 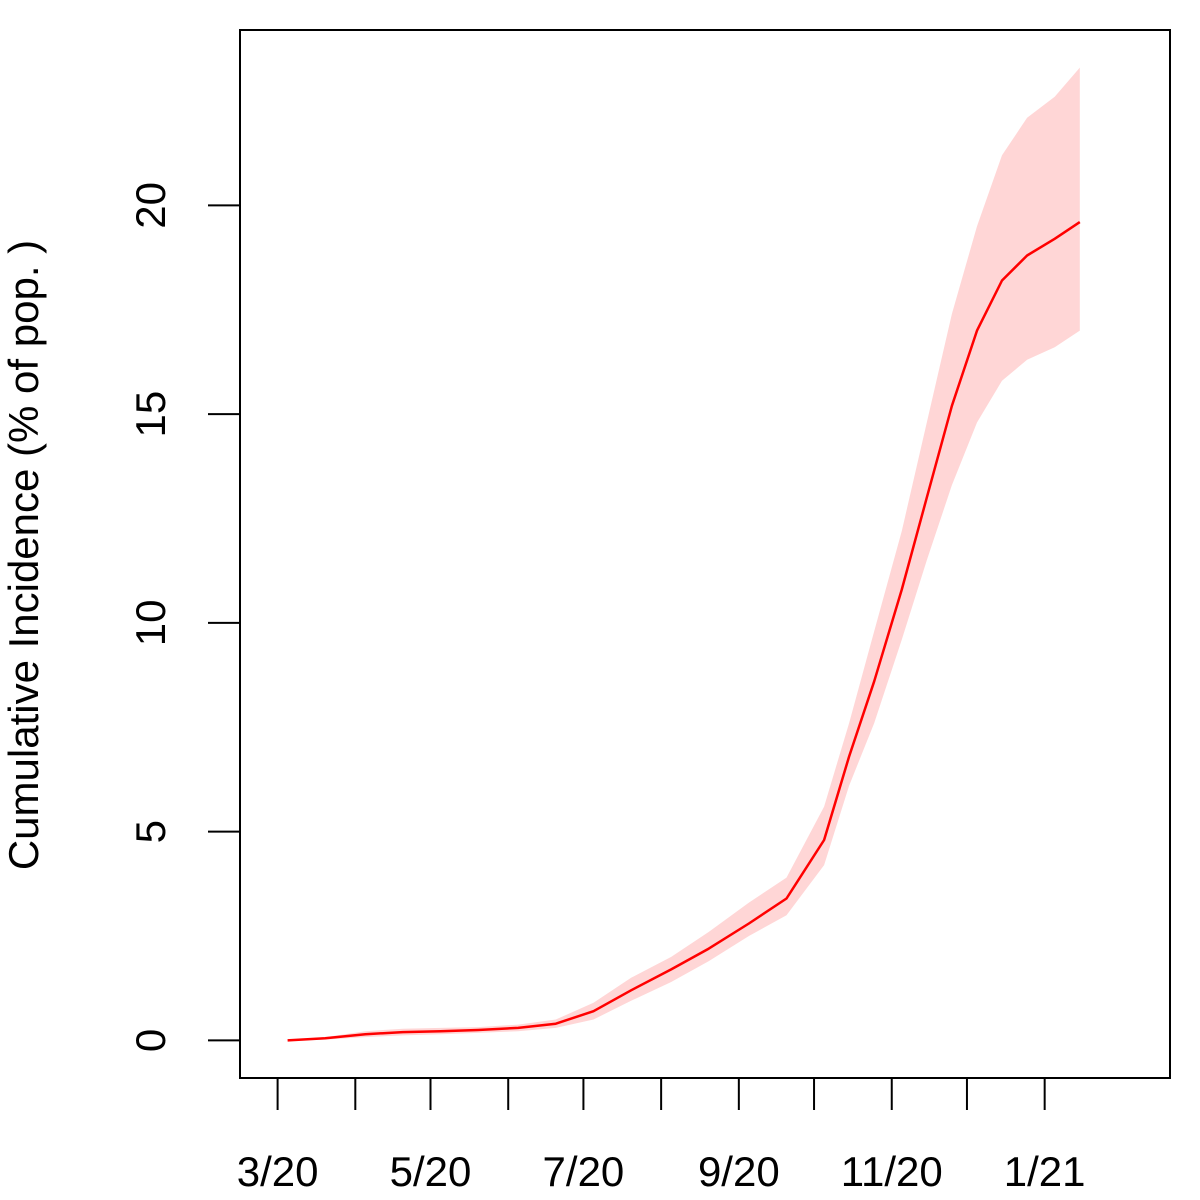 What do you see at coordinates (892, 1171) in the screenshot?
I see `x-tick-label: 11/20` at bounding box center [892, 1171].